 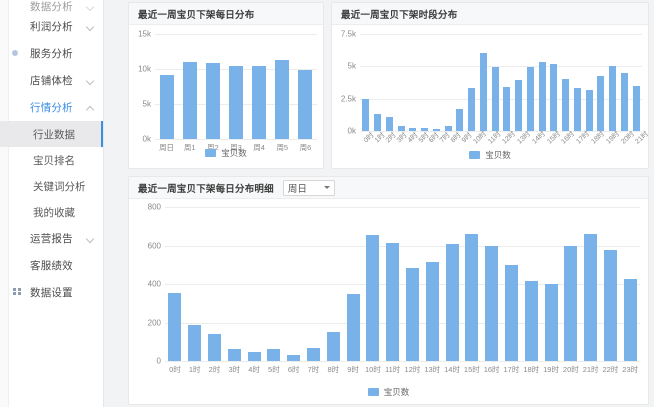 What do you see at coordinates (51, 292) in the screenshot?
I see `sidebar-item-data-settings: 数据设置` at bounding box center [51, 292].